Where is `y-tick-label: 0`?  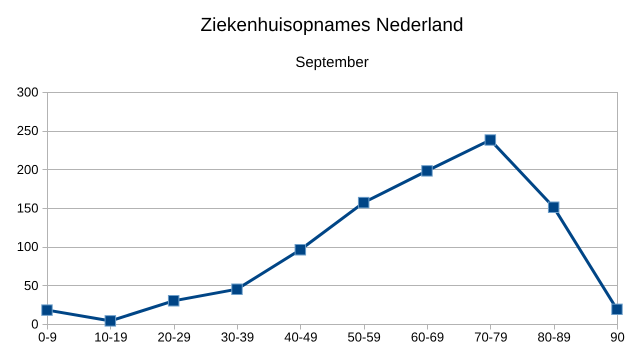 y-tick-label: 0 is located at coordinates (34, 324).